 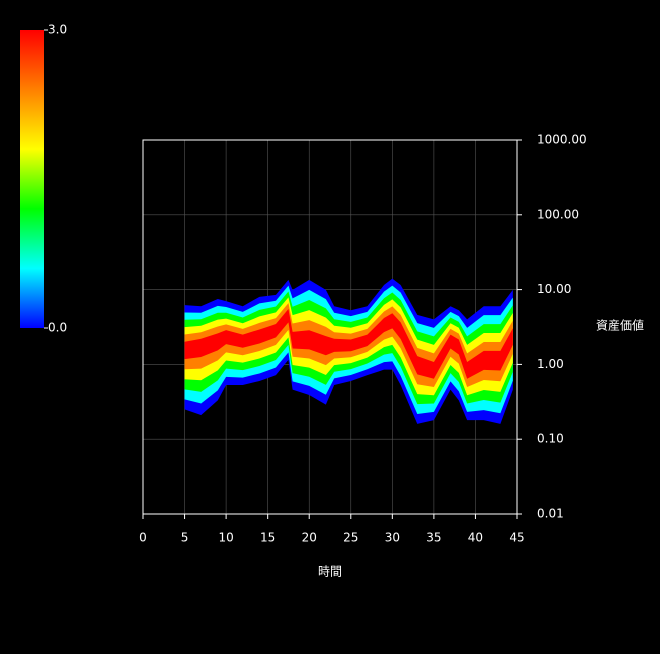 I want to click on x-axis-label: 時間, so click(x=330, y=572).